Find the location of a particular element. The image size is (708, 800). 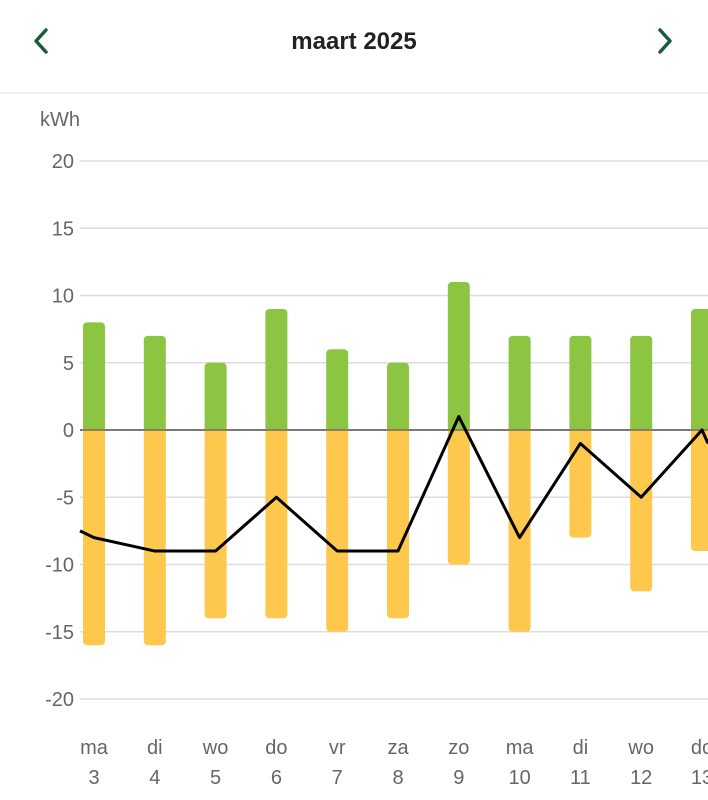

x-tick-date: 4 is located at coordinates (154, 778).